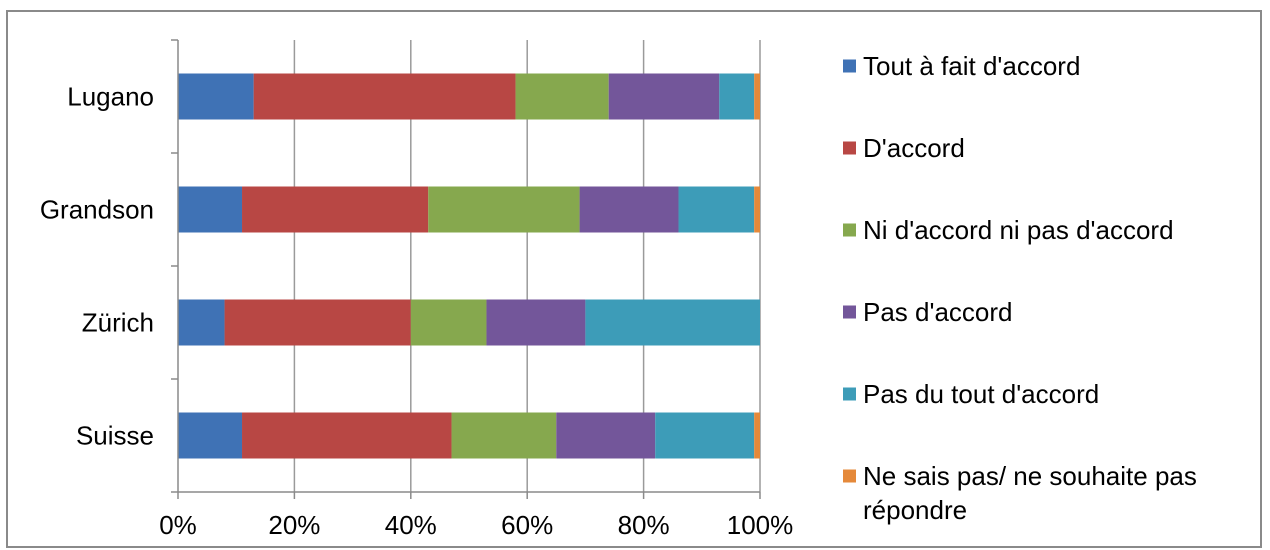 This screenshot has width=1270, height=550. What do you see at coordinates (527, 525) in the screenshot?
I see `x-tick-label: 60%` at bounding box center [527, 525].